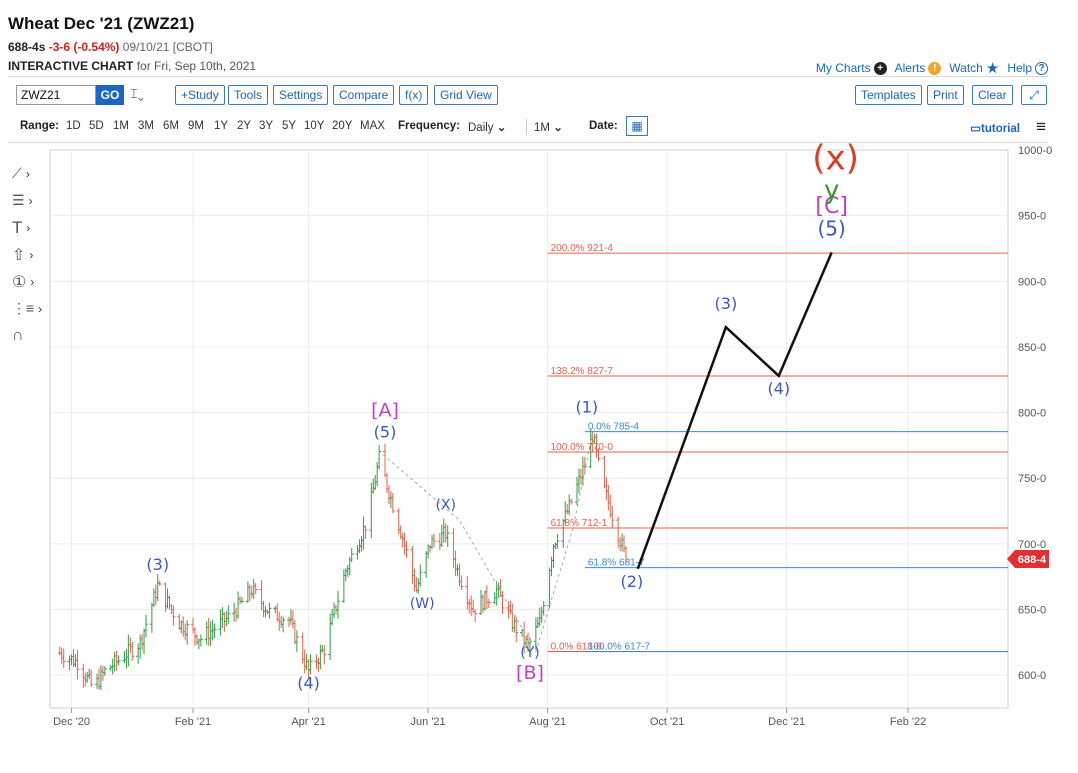 The image size is (1078, 773). Describe the element at coordinates (196, 126) in the screenshot. I see `range-9m: 9M` at that location.